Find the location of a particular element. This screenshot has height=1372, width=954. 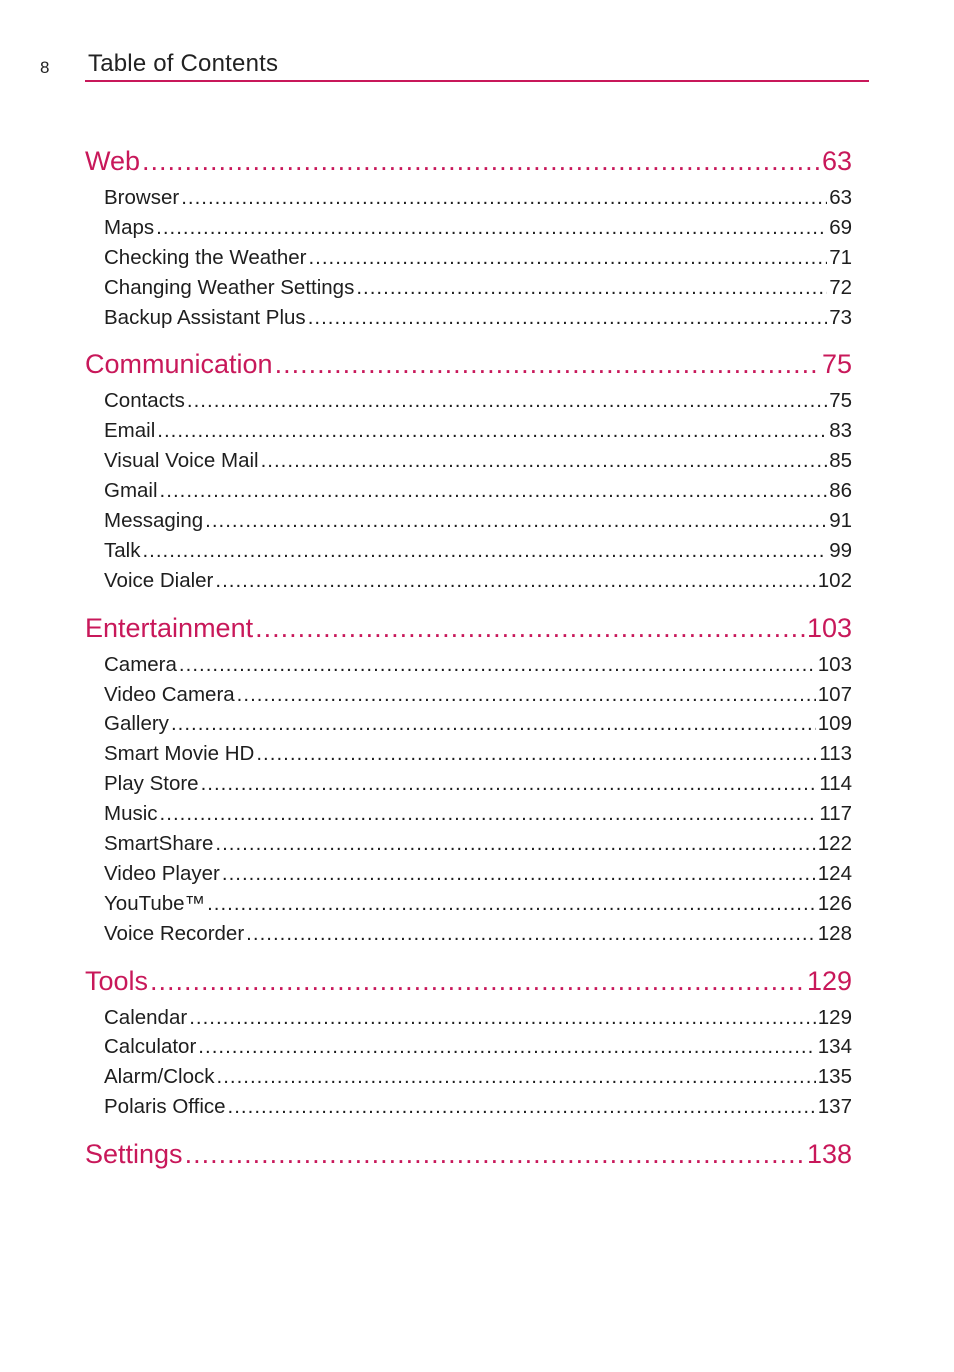

entry-title: Smart Movie HD is located at coordinates (179, 754).